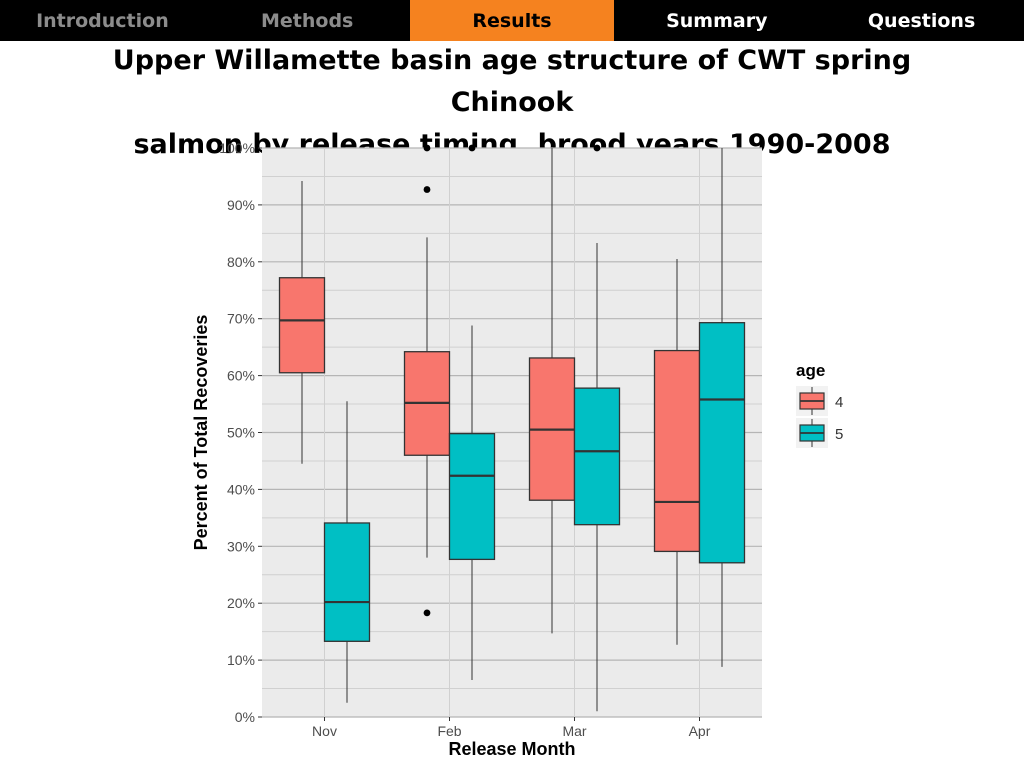 The height and width of the screenshot is (768, 1024). Describe the element at coordinates (241, 433) in the screenshot. I see `y-tick-label: 50%` at that location.